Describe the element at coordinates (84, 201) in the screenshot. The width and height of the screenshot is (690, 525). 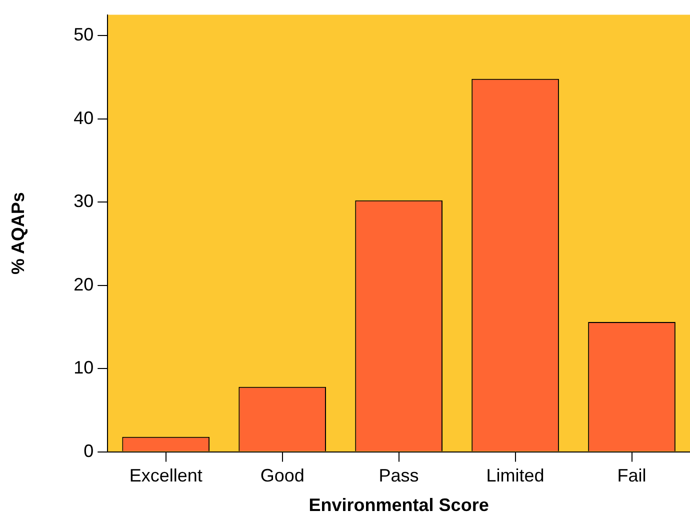
I see `y-tick-label: 30` at that location.